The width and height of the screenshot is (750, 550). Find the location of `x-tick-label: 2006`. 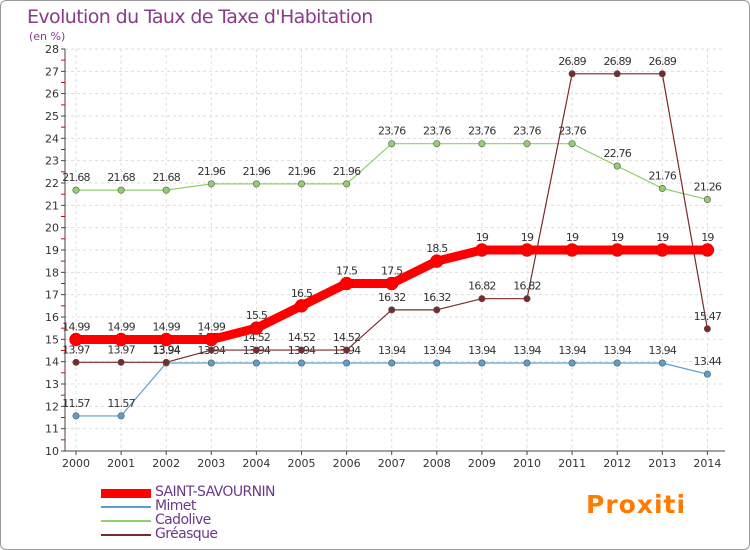

x-tick-label: 2006 is located at coordinates (347, 463).